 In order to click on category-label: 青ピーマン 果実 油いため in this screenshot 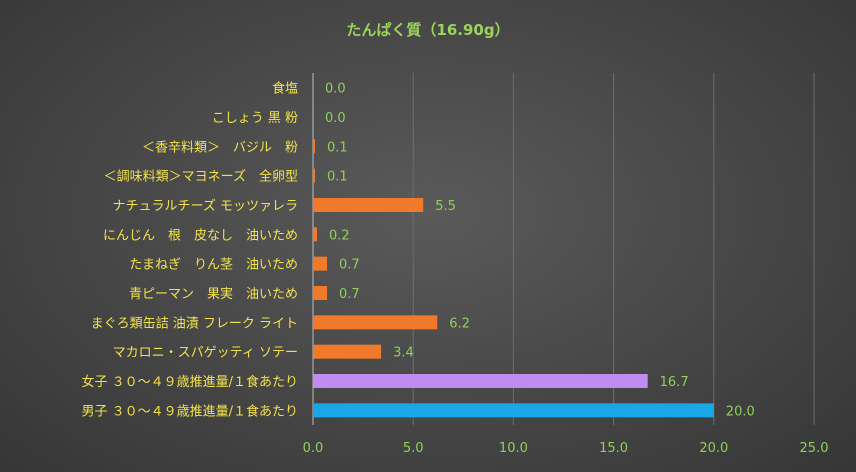, I will do `click(213, 294)`.